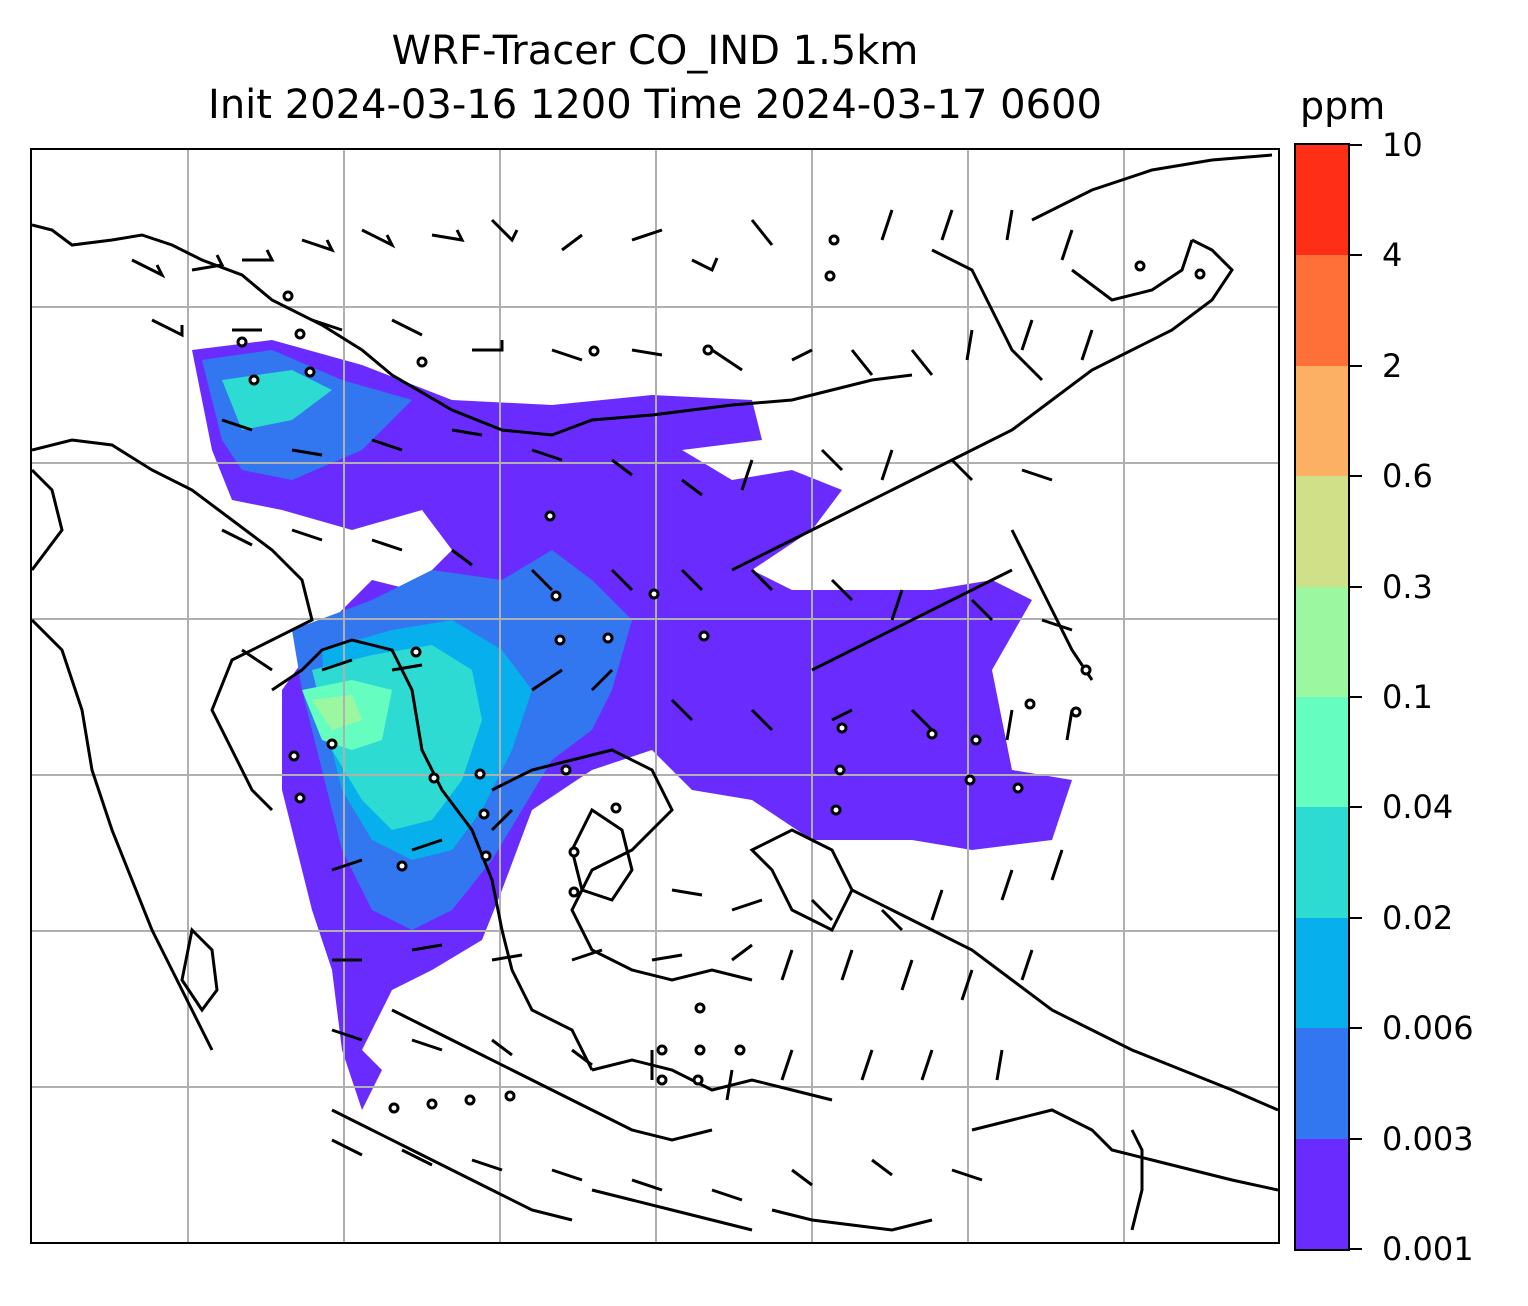 The height and width of the screenshot is (1306, 1528). Describe the element at coordinates (1407, 476) in the screenshot. I see `colorbar-tick-label: 0.6` at that location.